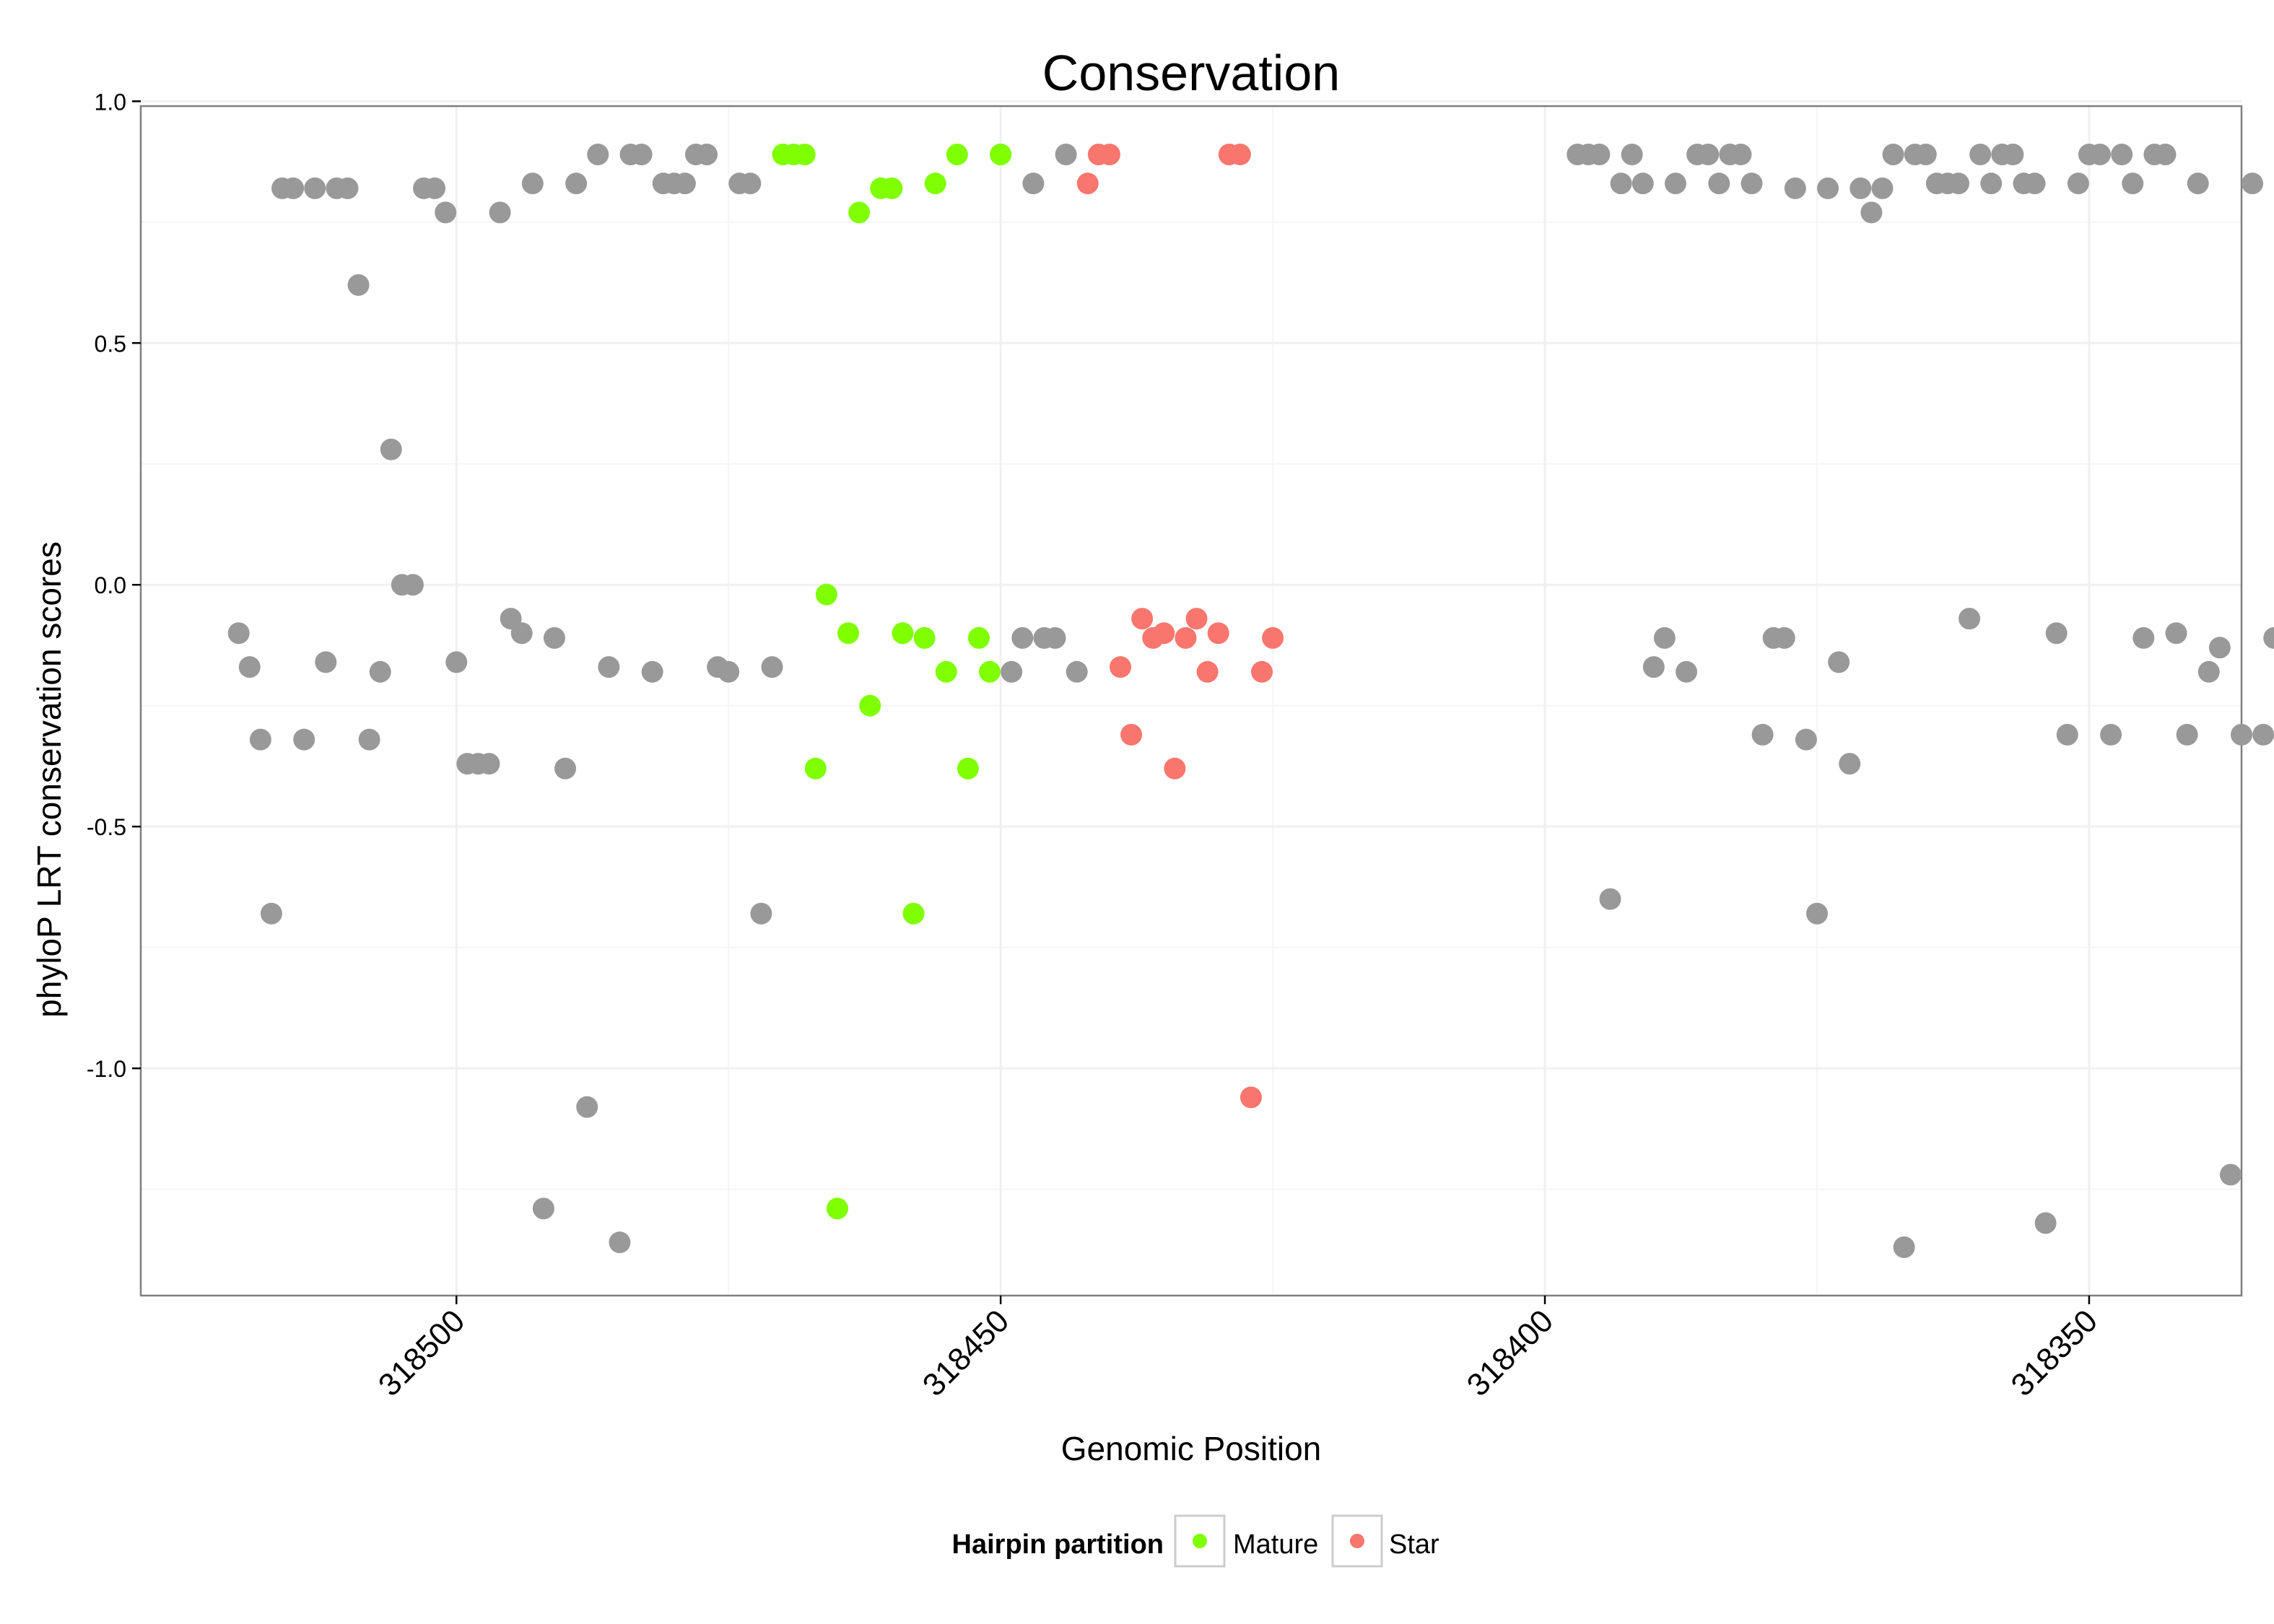 This screenshot has height=1624, width=2274. Describe the element at coordinates (106, 827) in the screenshot. I see `y-tick-label: -0.5` at that location.